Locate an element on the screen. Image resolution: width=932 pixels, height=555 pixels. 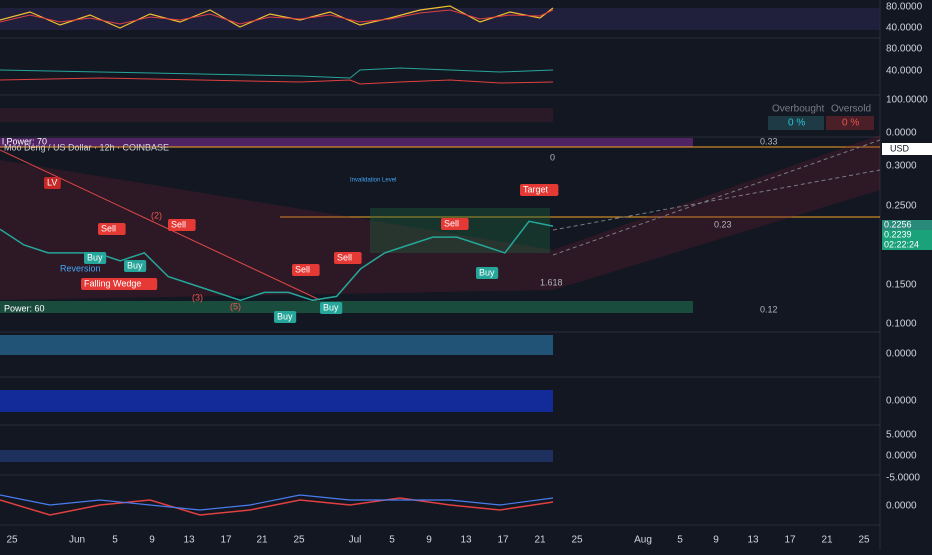
currency-box is located at coordinates (907, 149).